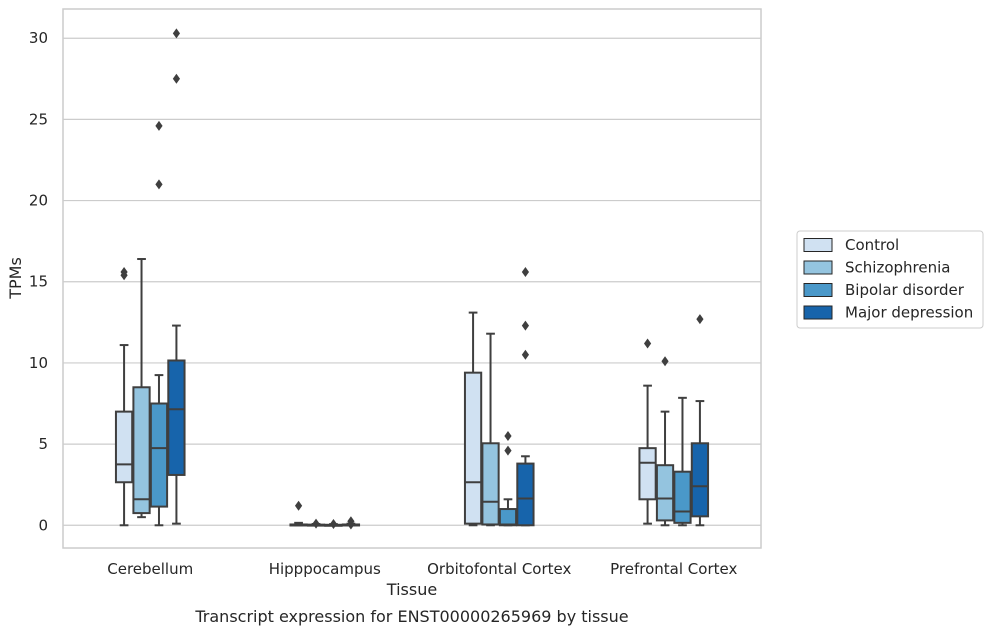 Image resolution: width=993 pixels, height=634 pixels. What do you see at coordinates (411, 589) in the screenshot?
I see `x-axis-label: Tissue` at bounding box center [411, 589].